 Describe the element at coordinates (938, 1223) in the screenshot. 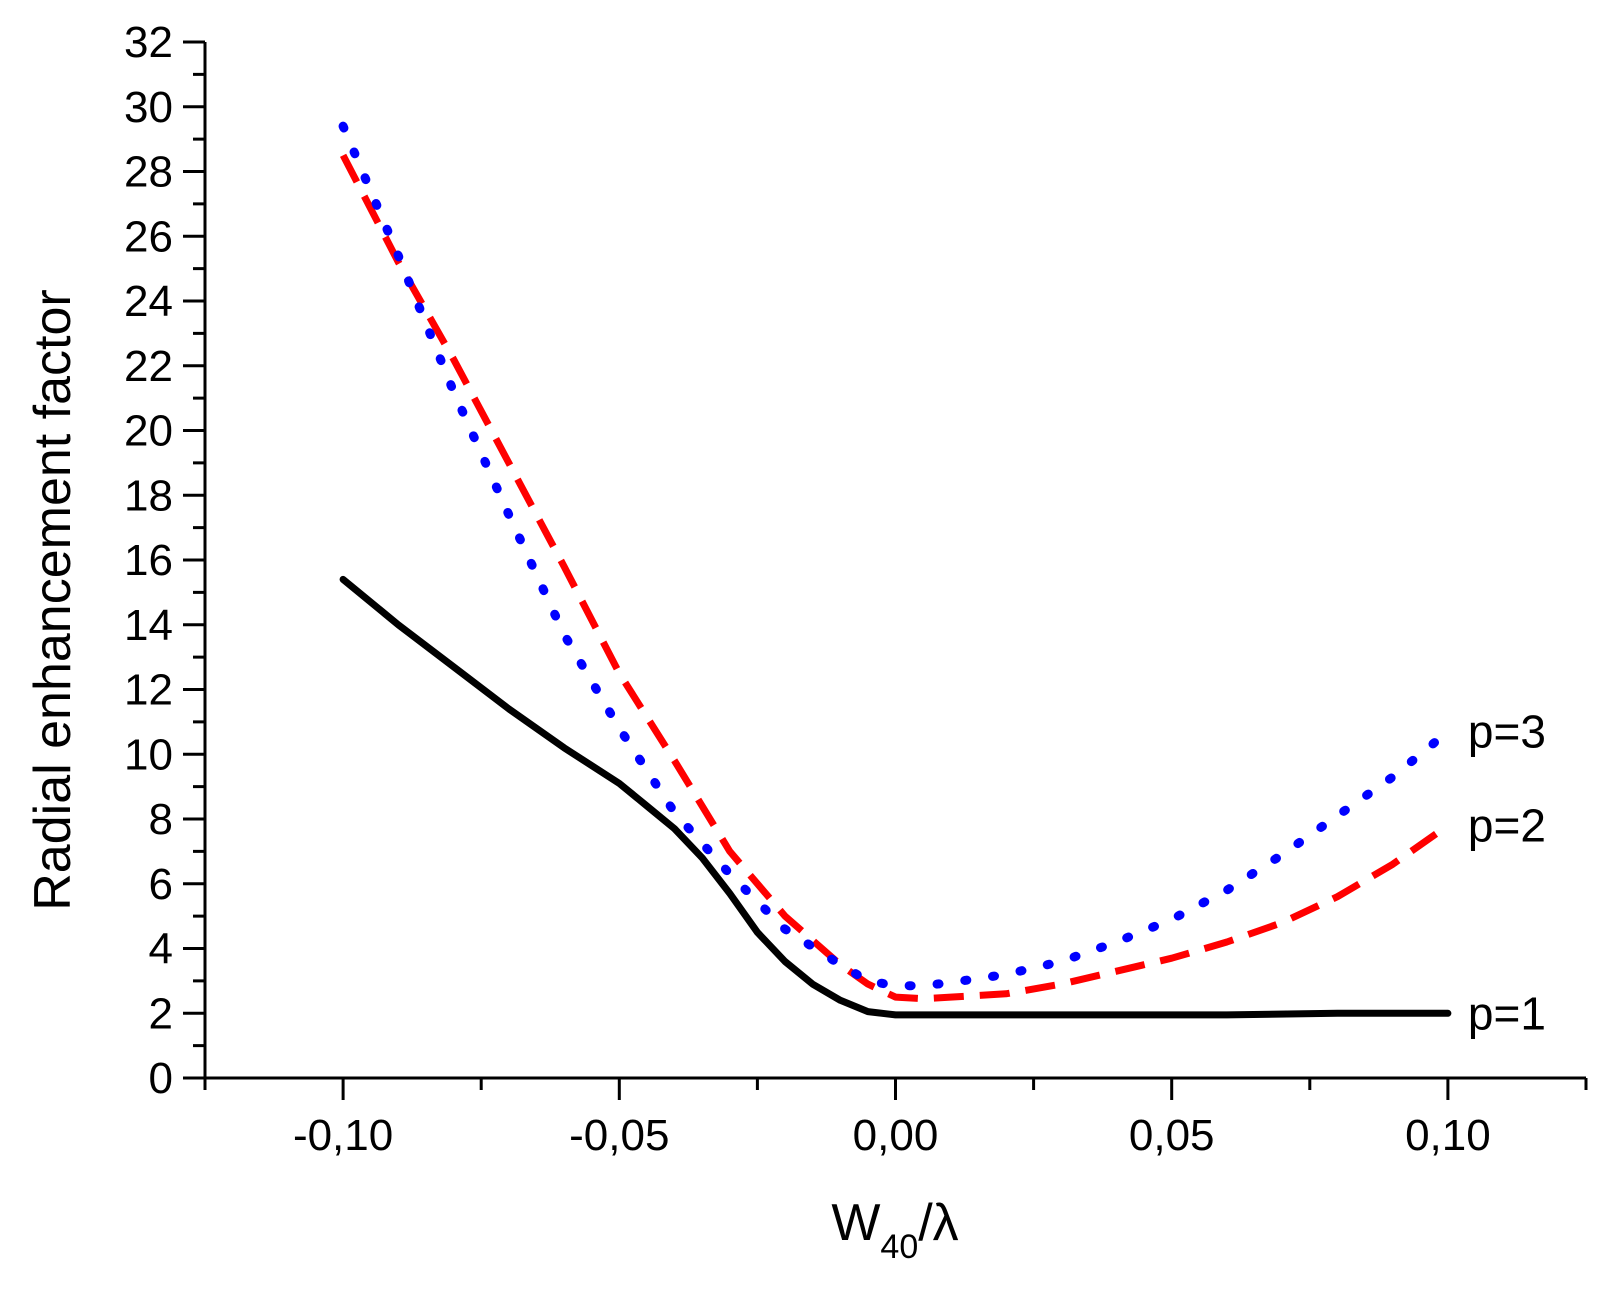

I see `x-axis-title-tail: /λ` at that location.